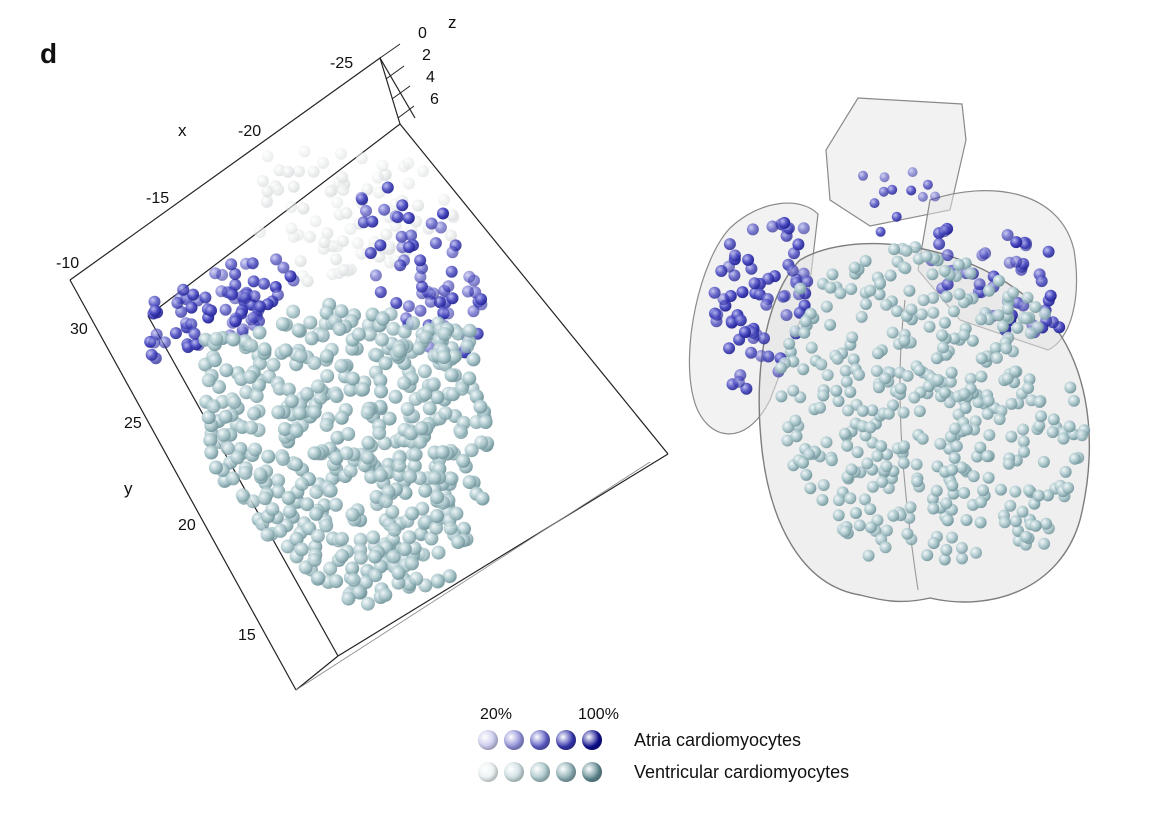 The width and height of the screenshot is (1168, 832). I want to click on z-tick-label: 4, so click(430, 77).